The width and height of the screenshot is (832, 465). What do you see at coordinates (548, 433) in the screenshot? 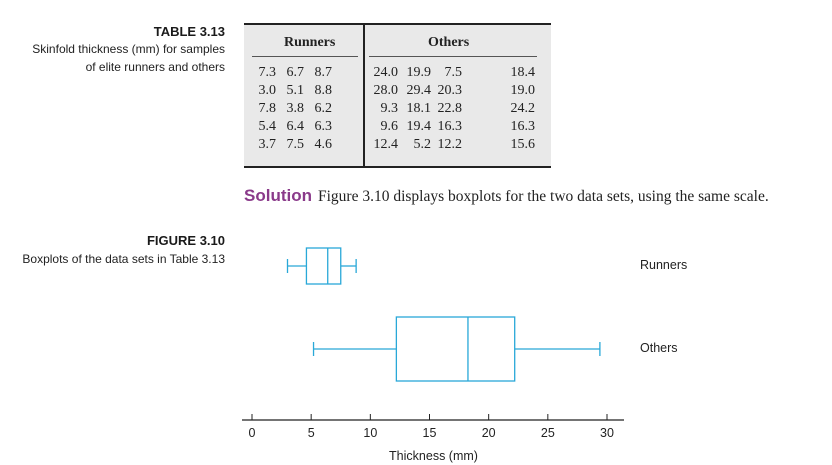
I see `x-tick-label: 25` at bounding box center [548, 433].